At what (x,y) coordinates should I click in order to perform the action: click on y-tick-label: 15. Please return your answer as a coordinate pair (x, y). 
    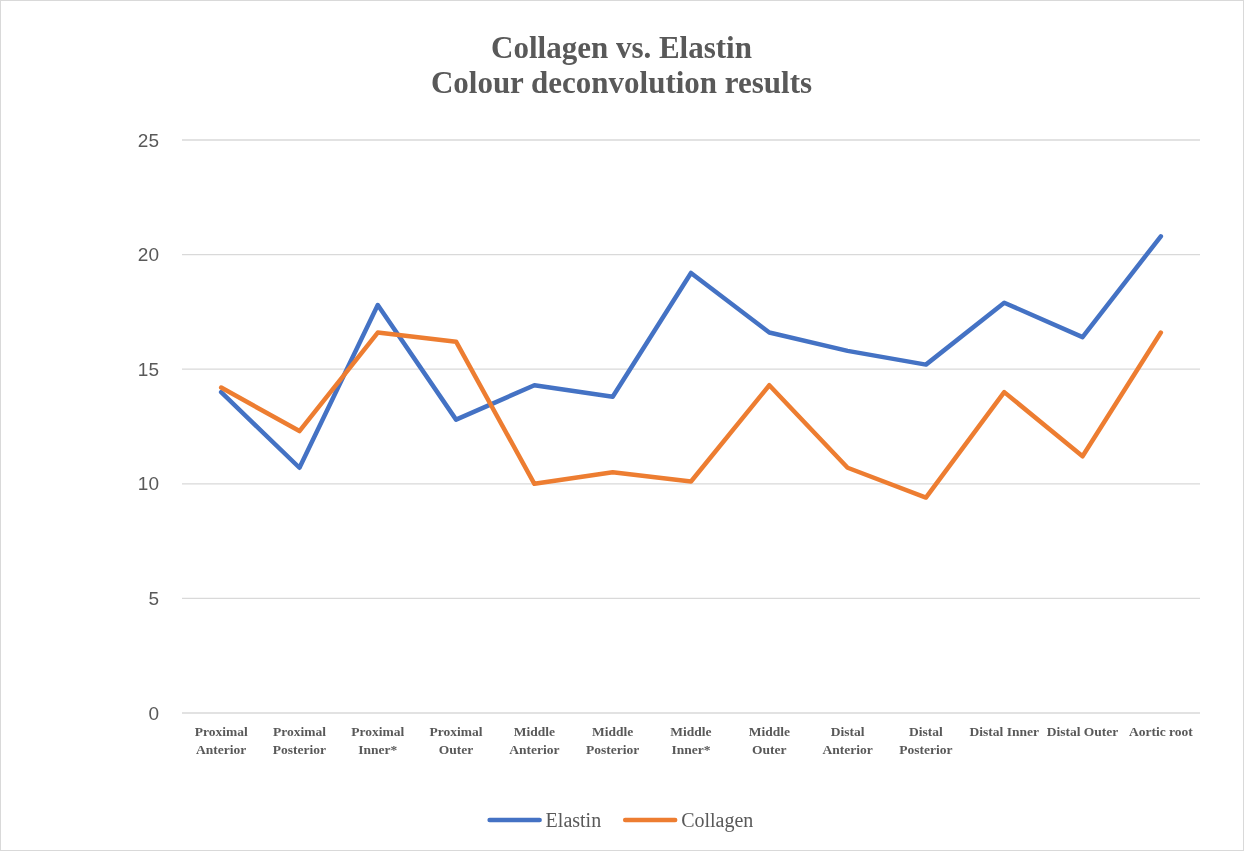
    Looking at the image, I should click on (148, 369).